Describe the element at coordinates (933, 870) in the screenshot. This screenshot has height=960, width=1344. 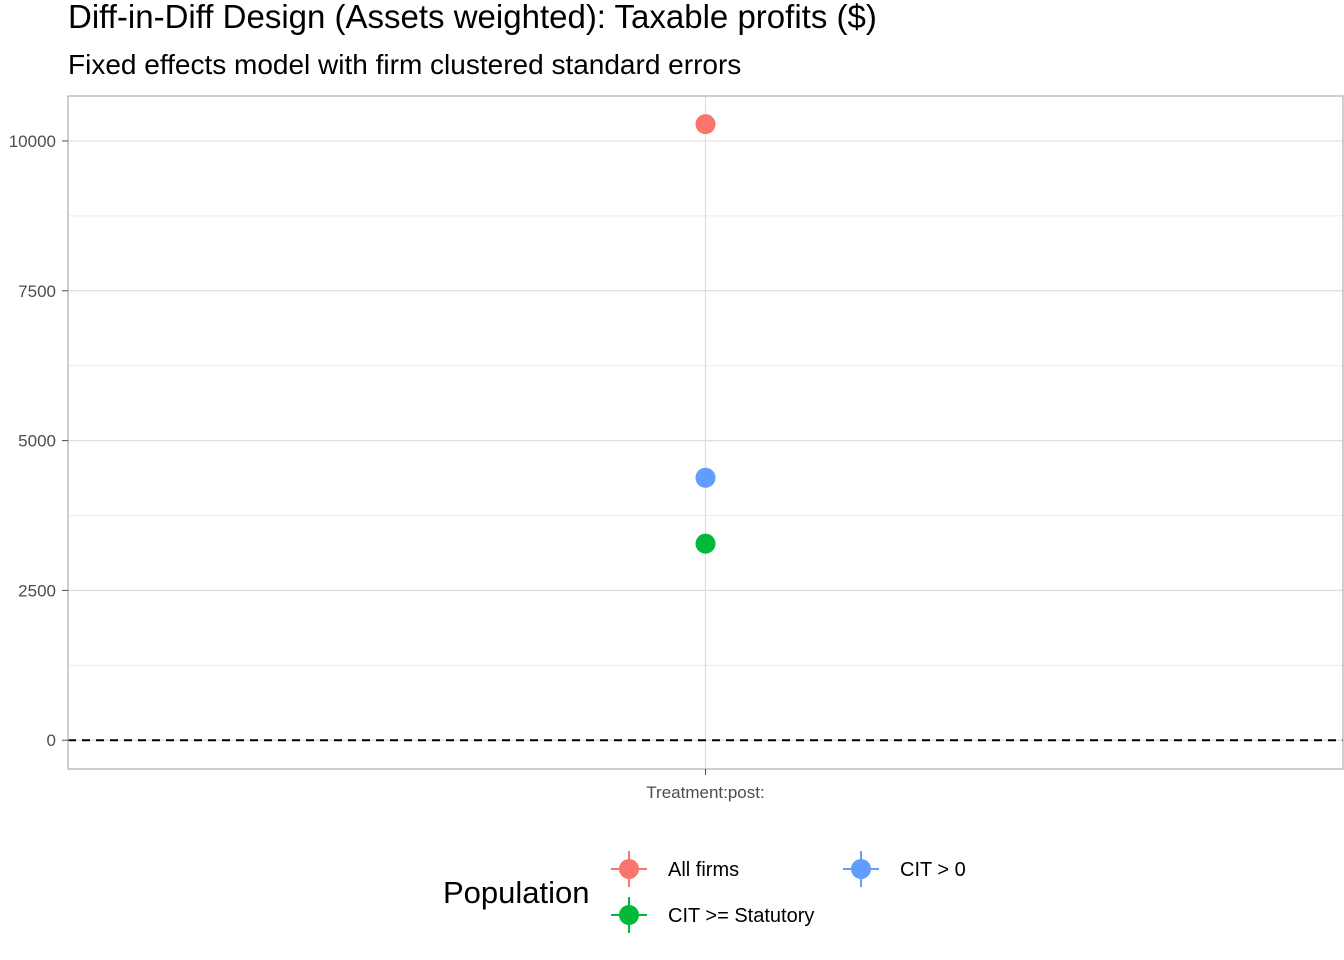
I see `legend-label: CIT > 0` at that location.